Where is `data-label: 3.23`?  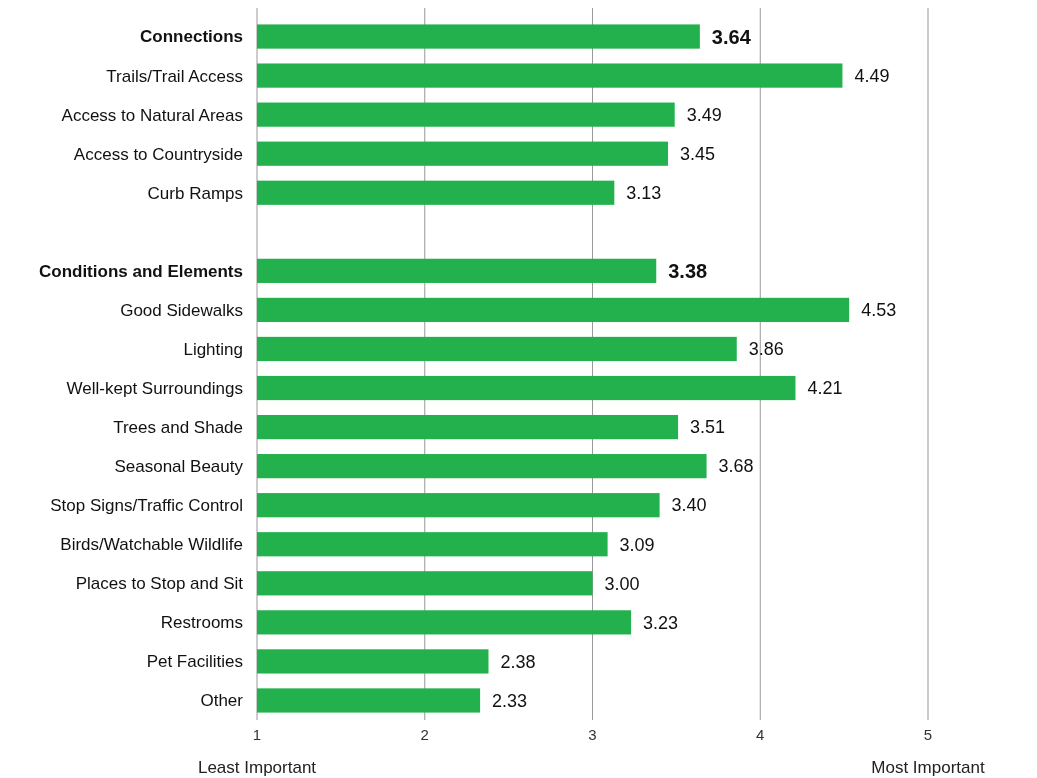
data-label: 3.23 is located at coordinates (661, 622).